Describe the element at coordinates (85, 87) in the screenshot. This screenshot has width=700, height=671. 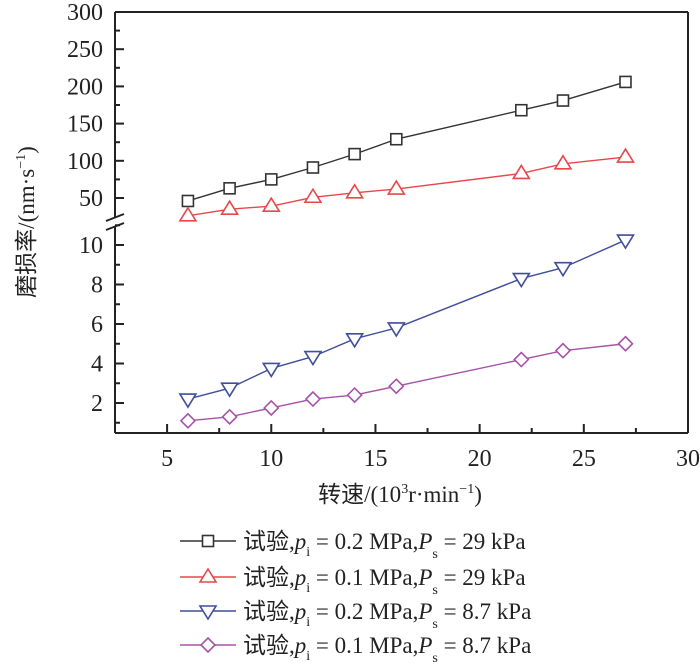
I see `y-upper-tick-label: 200` at that location.